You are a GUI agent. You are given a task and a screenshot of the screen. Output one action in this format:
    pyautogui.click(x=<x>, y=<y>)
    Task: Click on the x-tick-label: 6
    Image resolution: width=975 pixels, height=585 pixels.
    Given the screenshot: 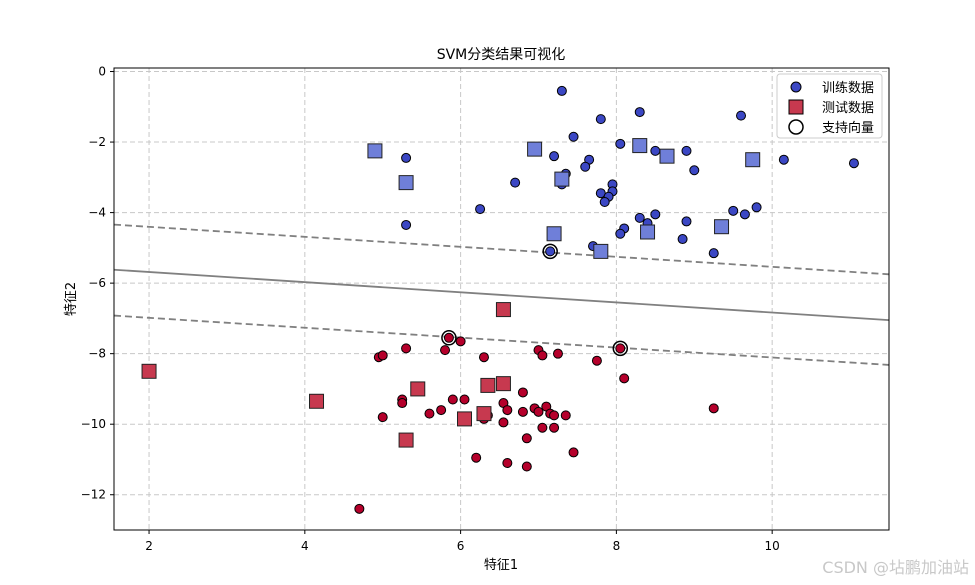 What is the action you would take?
    pyautogui.click(x=461, y=546)
    